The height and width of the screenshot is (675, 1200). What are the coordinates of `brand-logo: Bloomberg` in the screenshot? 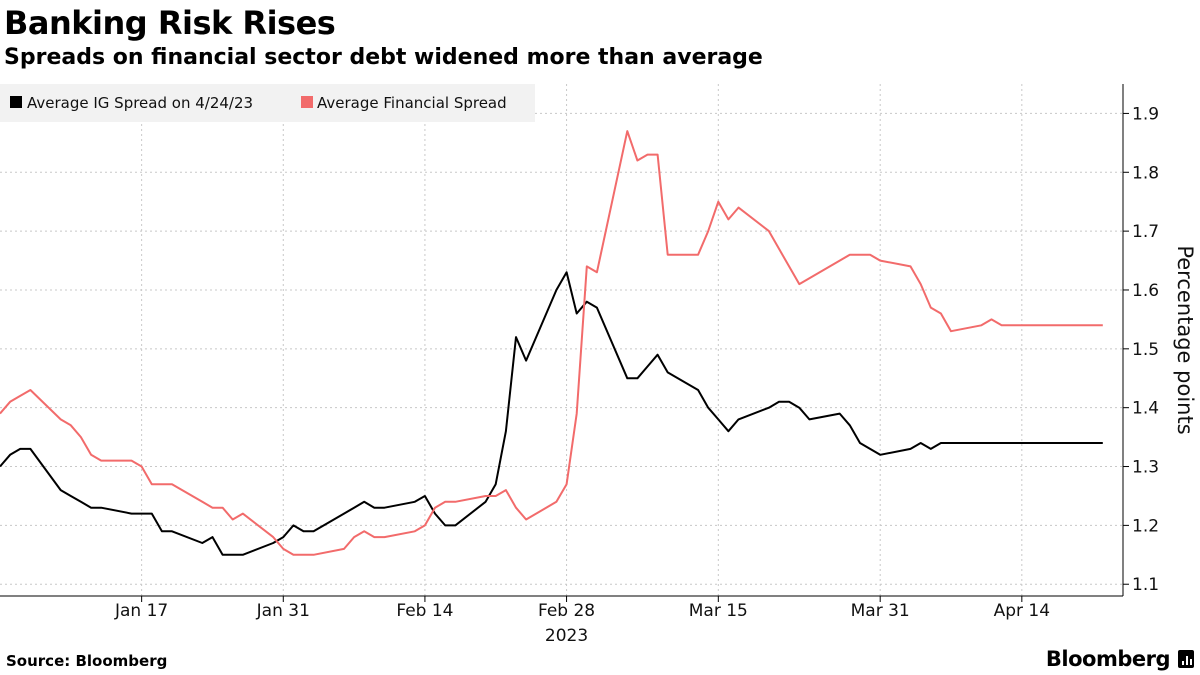 It's located at (1108, 659).